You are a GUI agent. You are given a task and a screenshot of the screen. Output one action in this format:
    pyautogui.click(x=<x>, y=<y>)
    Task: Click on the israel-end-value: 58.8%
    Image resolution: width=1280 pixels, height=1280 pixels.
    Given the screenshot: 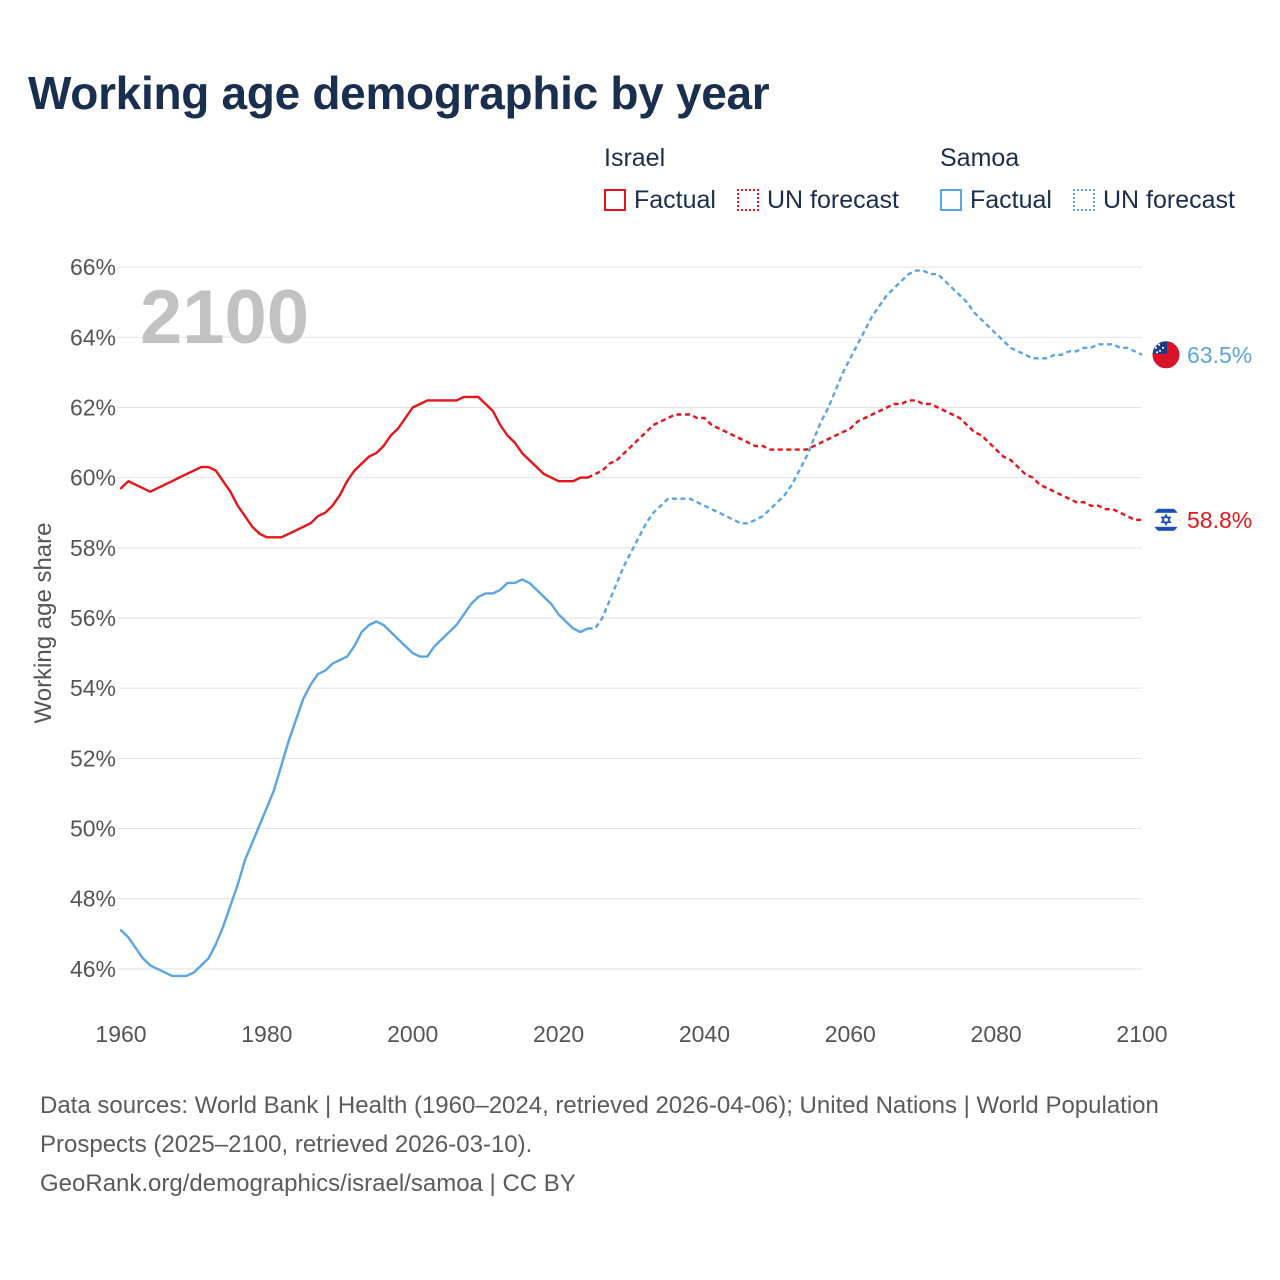 What is the action you would take?
    pyautogui.click(x=1219, y=520)
    